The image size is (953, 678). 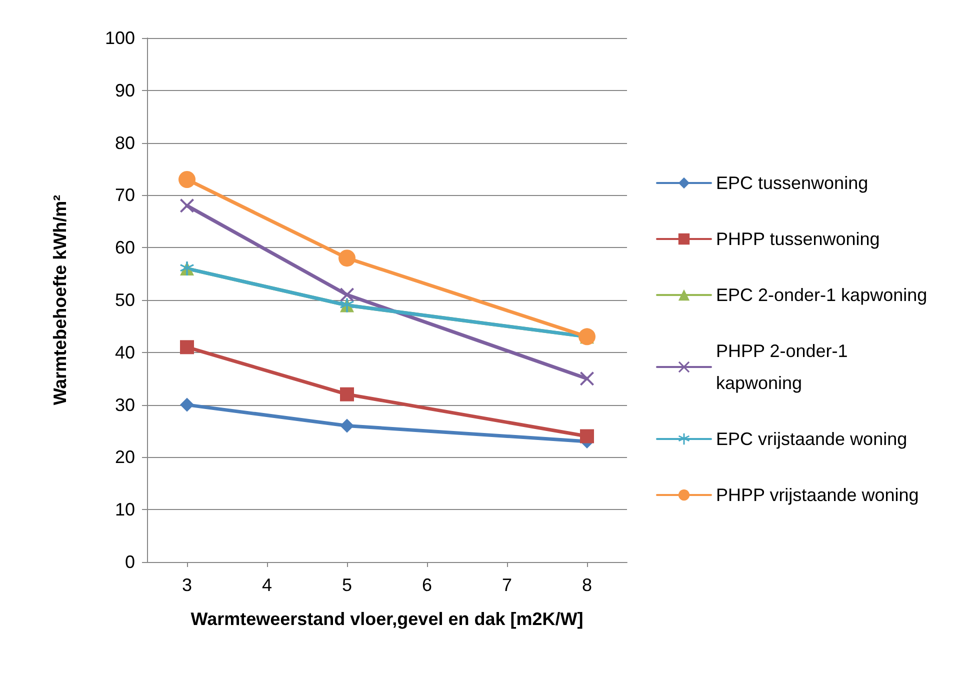 I want to click on legend-label: EPC 2-onder-1 kapwoning, so click(x=822, y=295).